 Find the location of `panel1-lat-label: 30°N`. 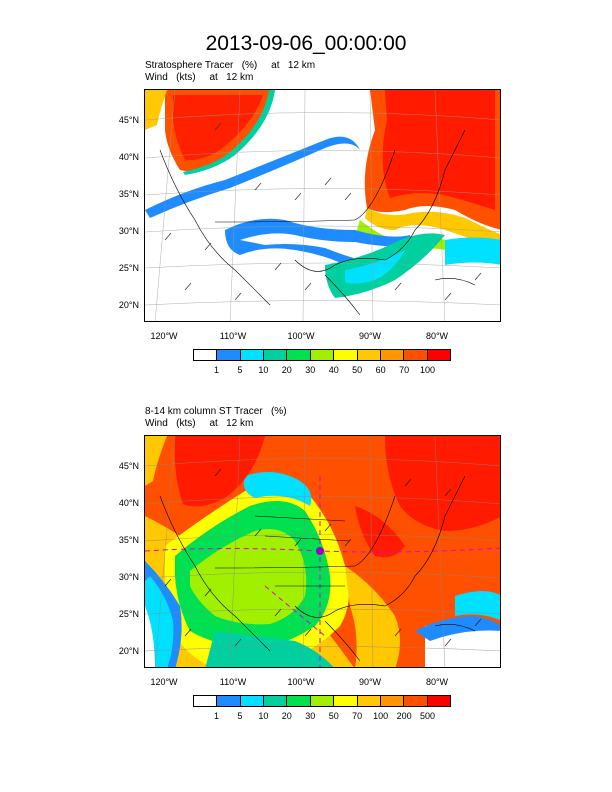

panel1-lat-label: 30°N is located at coordinates (128, 231).